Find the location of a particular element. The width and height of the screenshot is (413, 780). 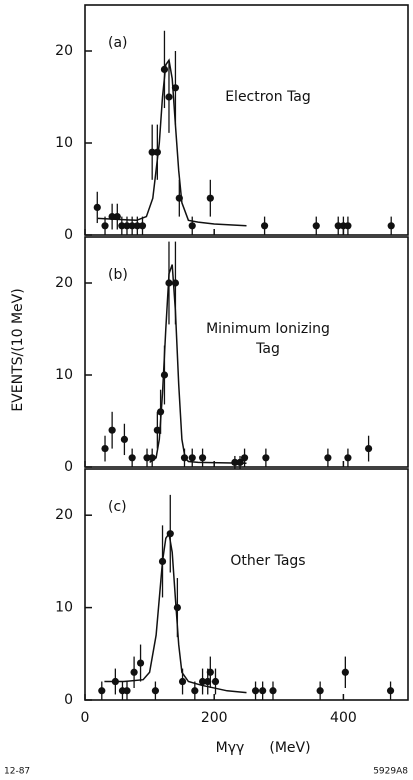

x-tick-label: 0 is located at coordinates (85, 718).